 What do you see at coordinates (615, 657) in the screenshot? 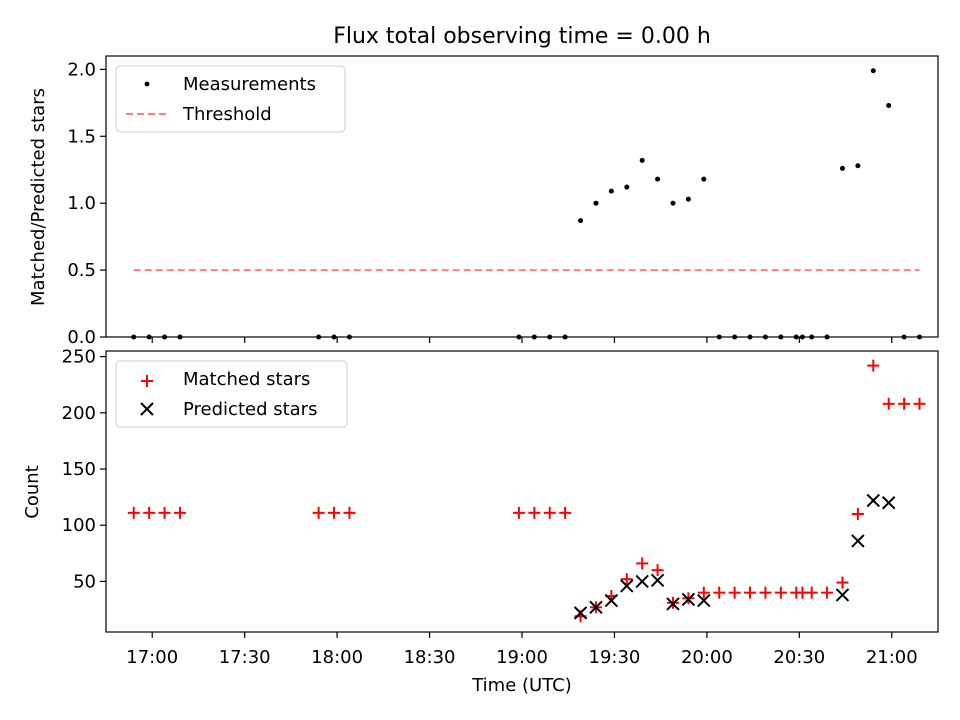
I see `xtick-label: 19:30` at bounding box center [615, 657].